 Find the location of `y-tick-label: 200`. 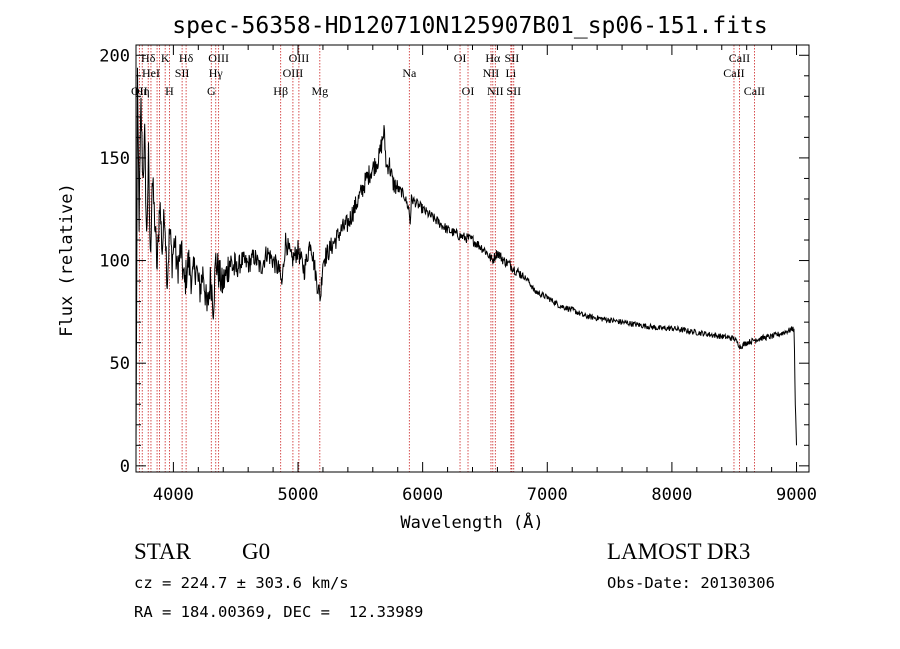

y-tick-label: 200 is located at coordinates (114, 56).